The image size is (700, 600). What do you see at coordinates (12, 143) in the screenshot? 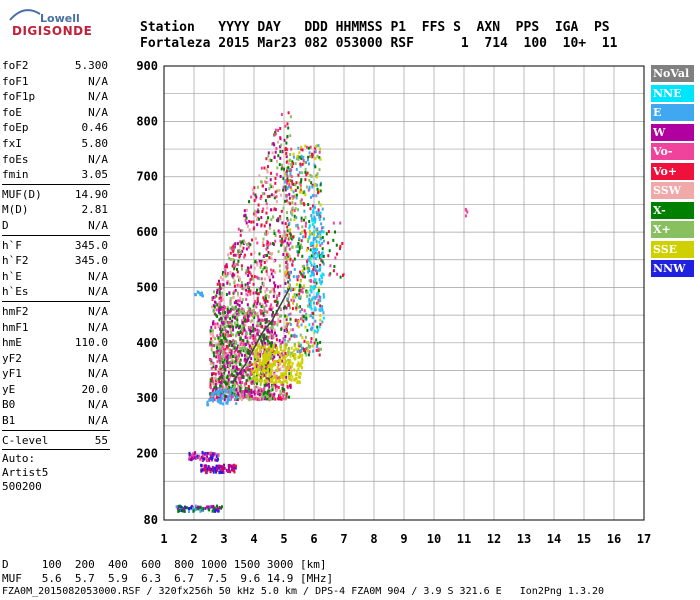
I see `param-name: fxI` at bounding box center [12, 143].